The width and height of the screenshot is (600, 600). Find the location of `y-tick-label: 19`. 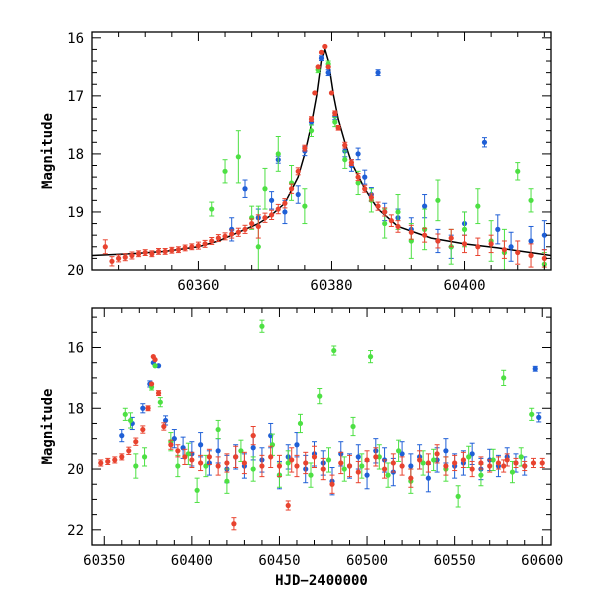

y-tick-label: 19 is located at coordinates (75, 213).